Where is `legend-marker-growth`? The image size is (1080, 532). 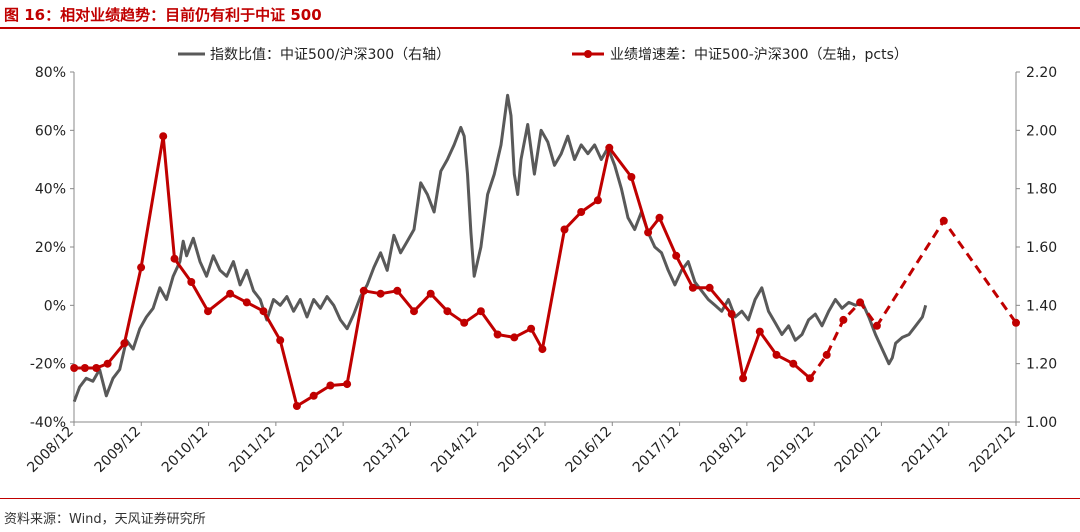 legend-marker-growth is located at coordinates (588, 54).